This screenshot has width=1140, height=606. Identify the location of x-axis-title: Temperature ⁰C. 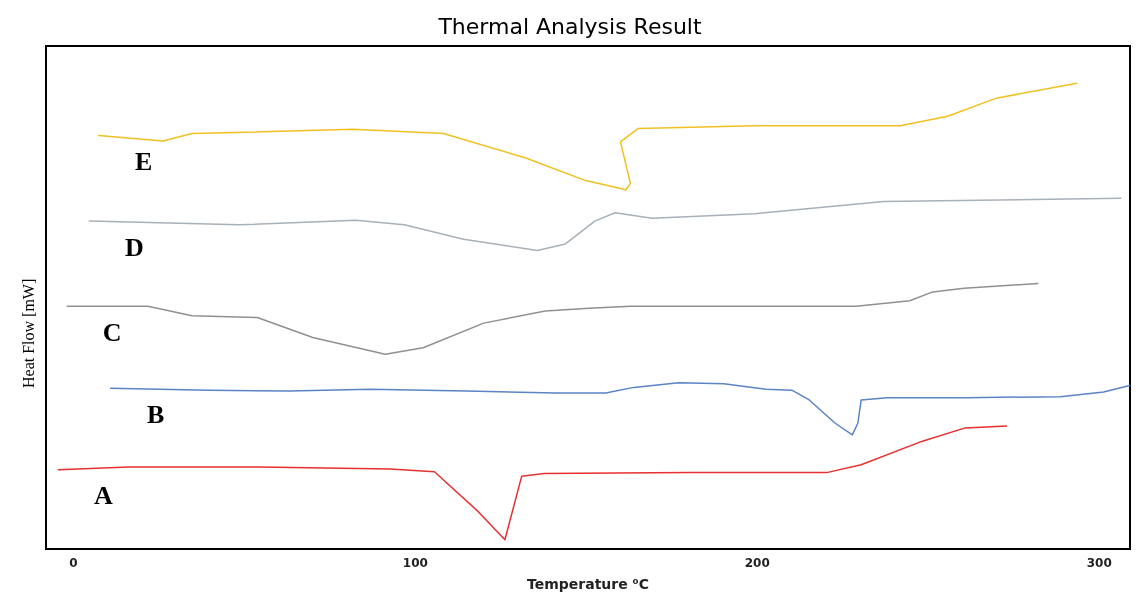
(588, 584).